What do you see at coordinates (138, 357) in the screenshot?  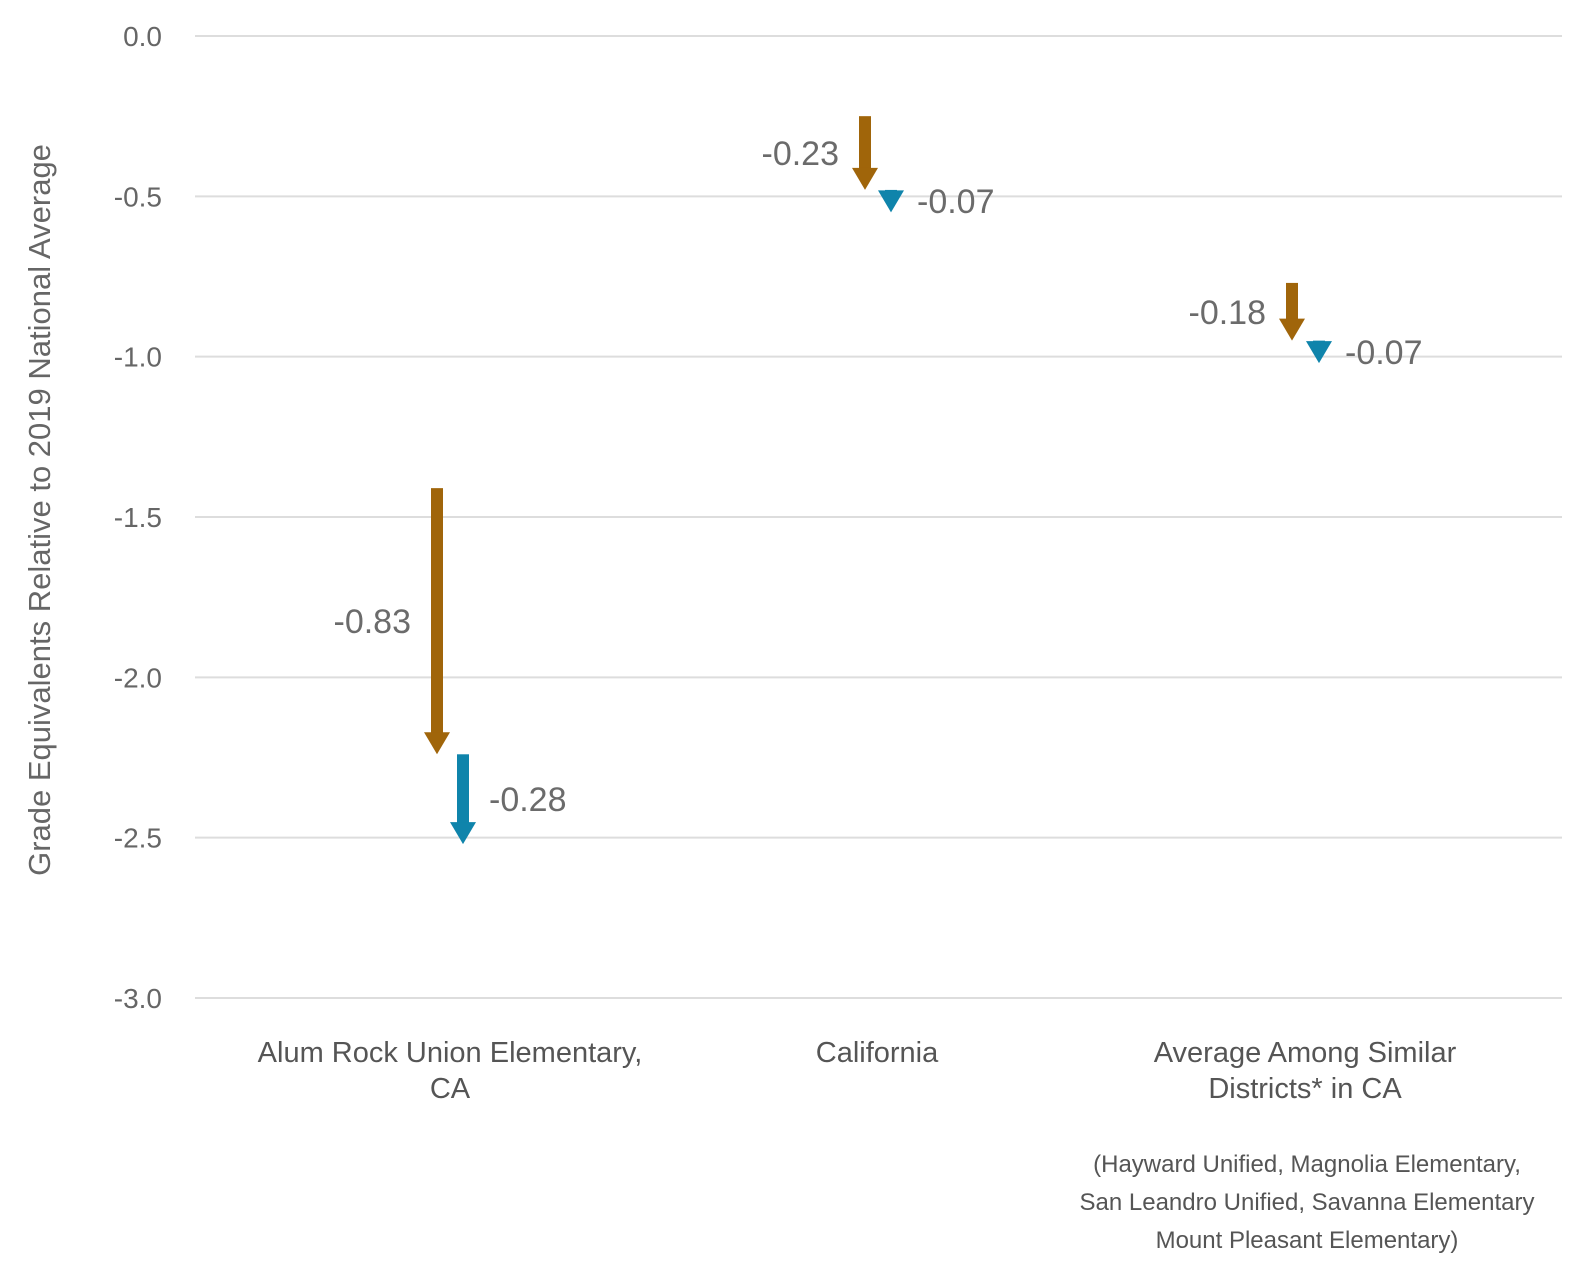 I see `y-tick-label: -1.0` at bounding box center [138, 357].